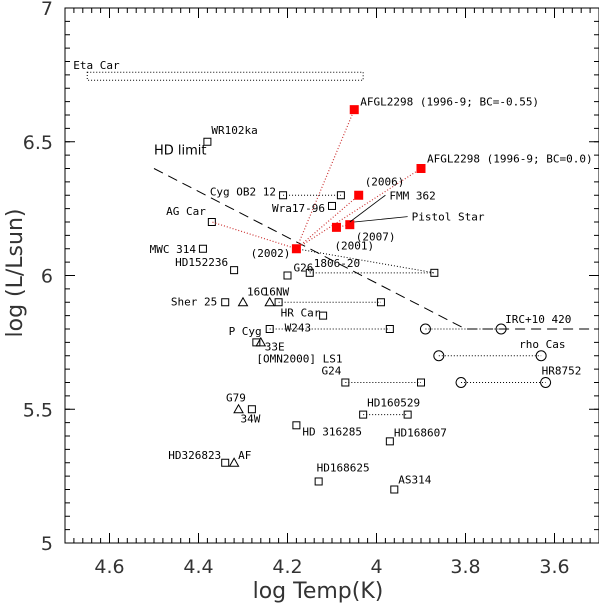 Image resolution: width=599 pixels, height=608 pixels. I want to click on star-label: 16C, so click(257, 291).